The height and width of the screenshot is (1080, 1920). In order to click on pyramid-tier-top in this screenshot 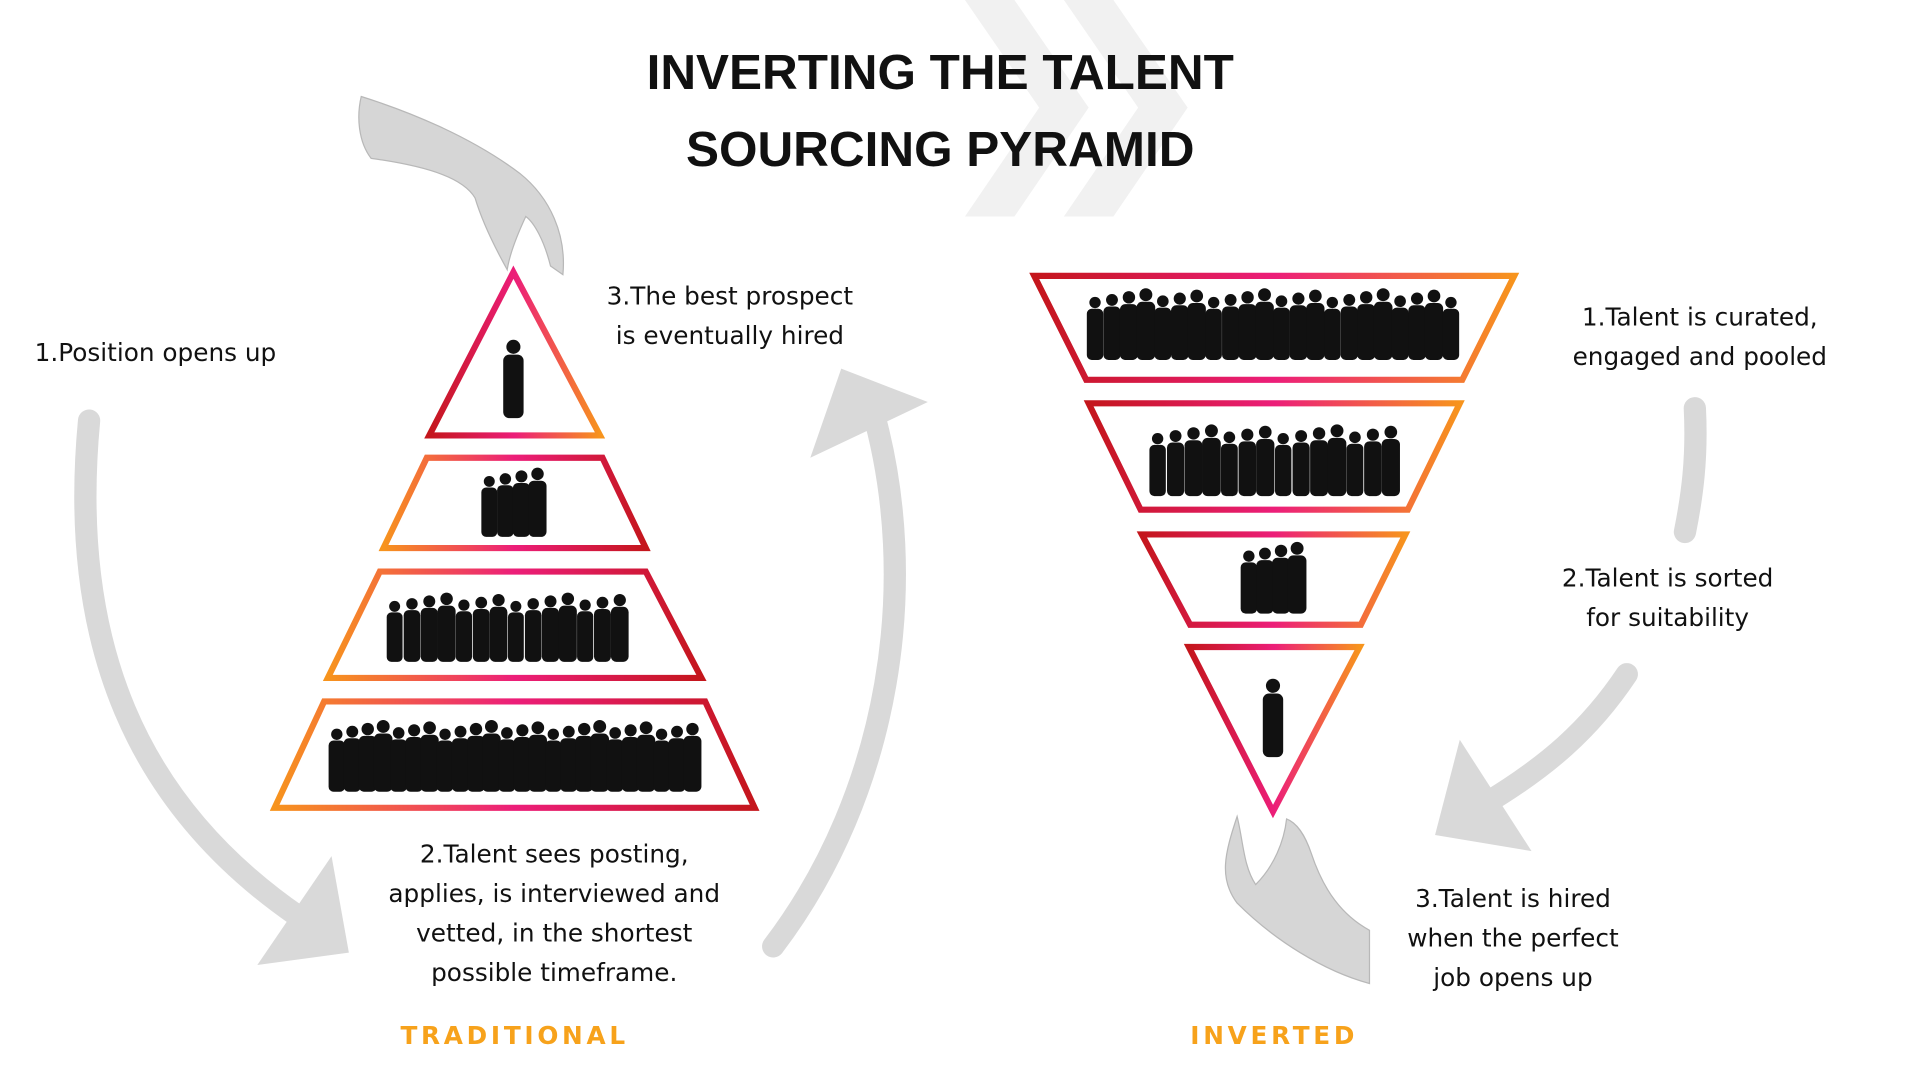, I will do `click(515, 352)`.